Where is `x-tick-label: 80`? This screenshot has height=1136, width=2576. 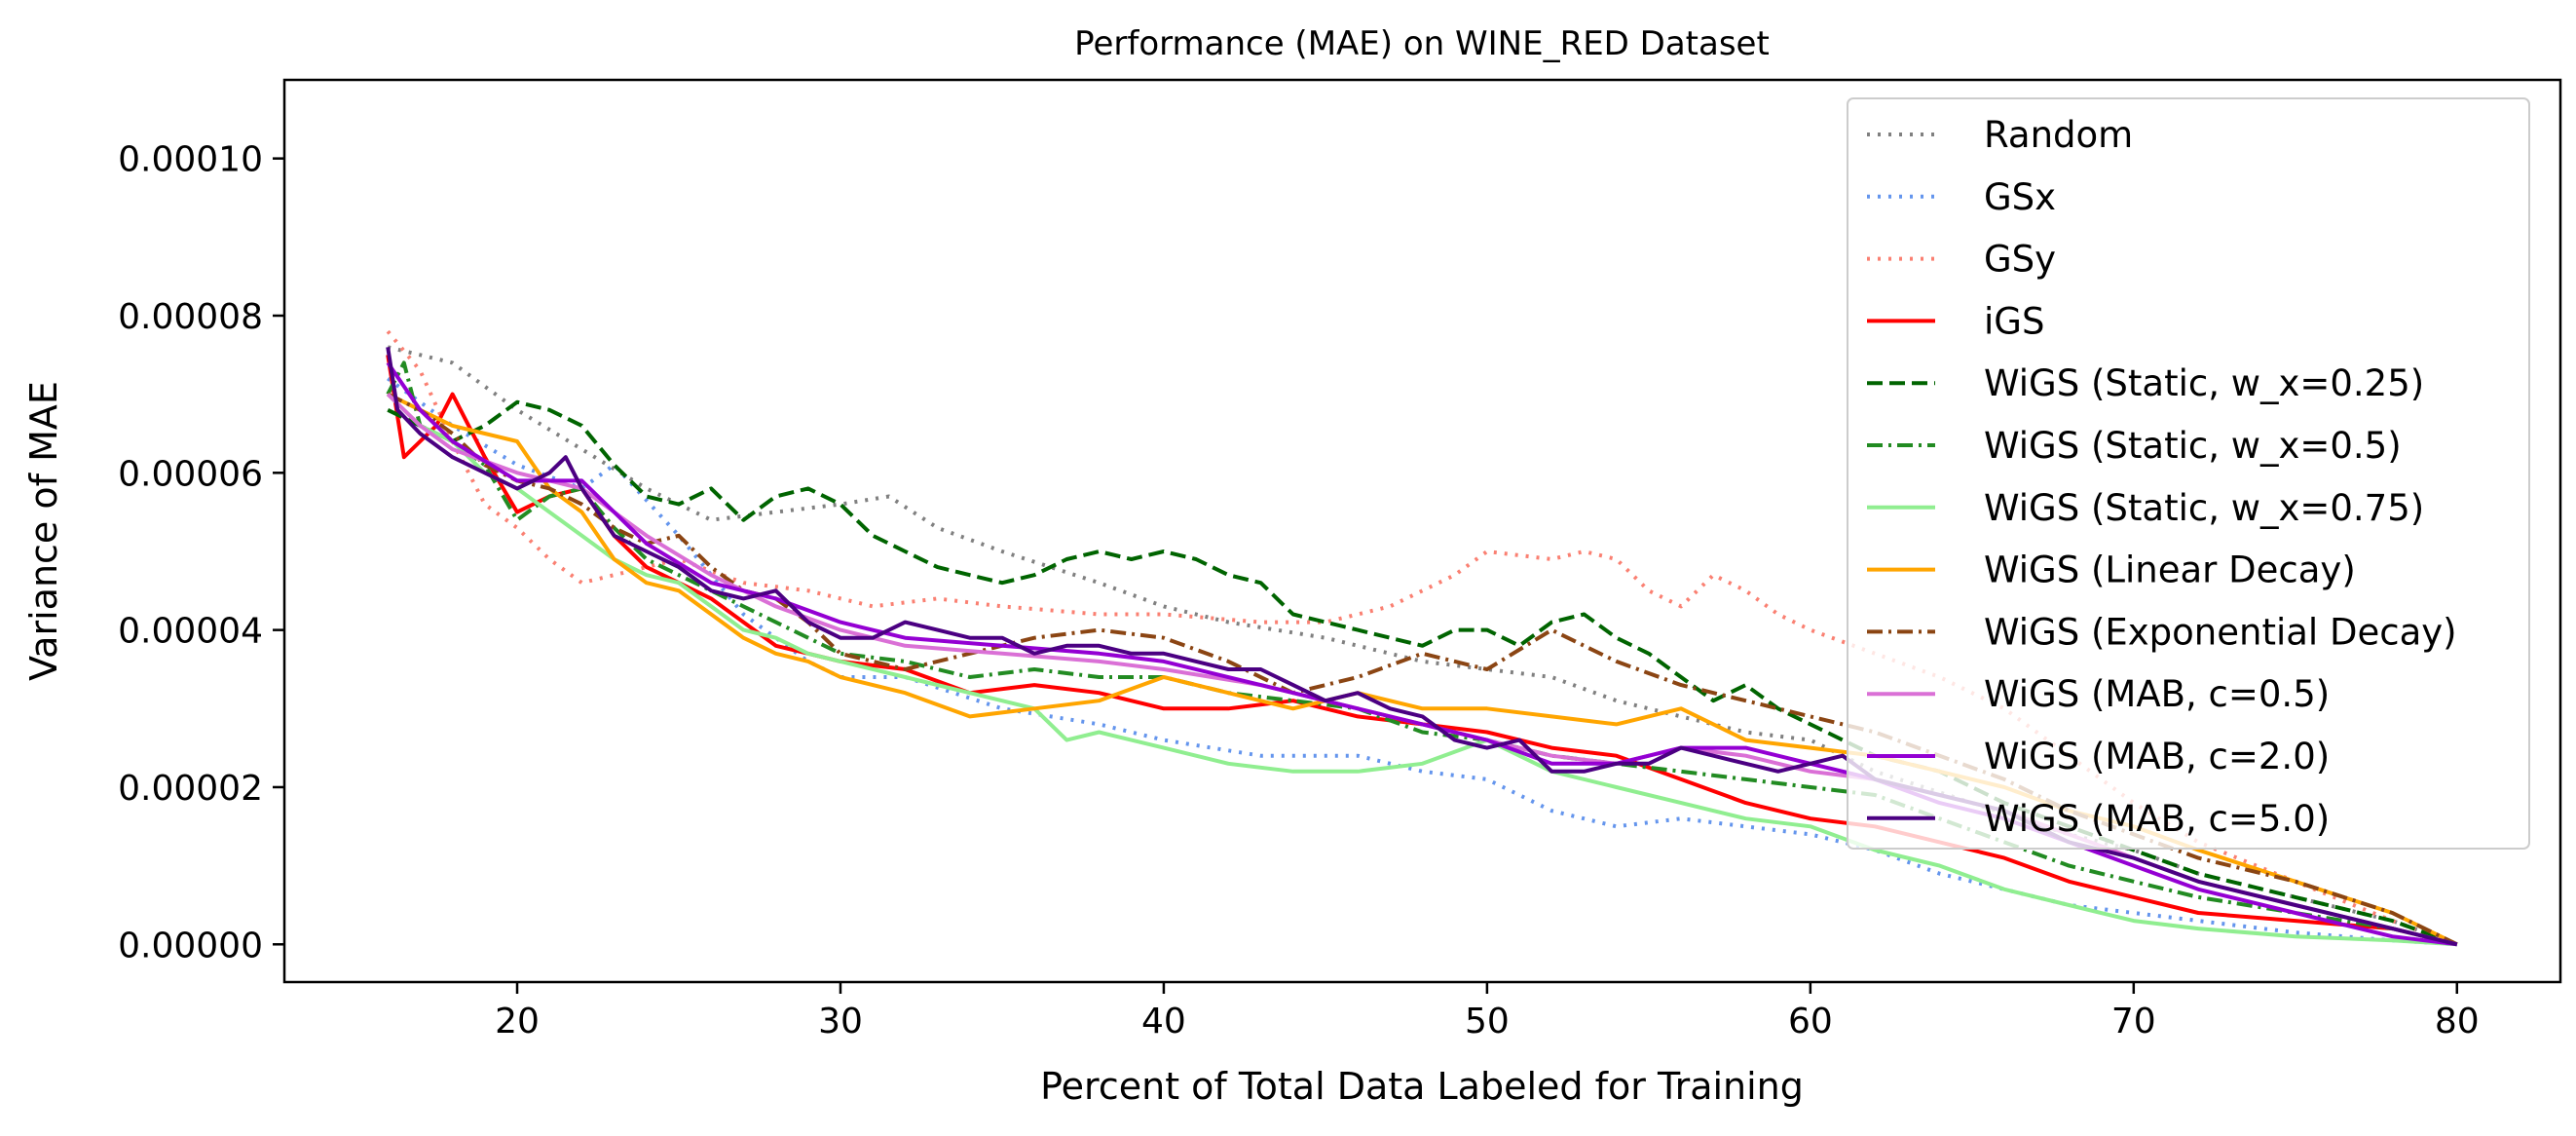
x-tick-label: 80 is located at coordinates (2457, 1021).